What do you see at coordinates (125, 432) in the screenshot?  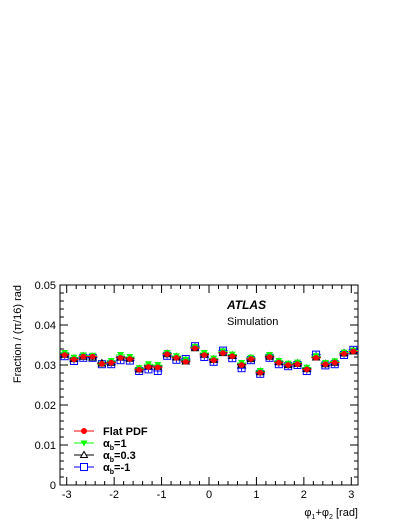 I see `legend-label-flat-pdf: Flat PDF` at bounding box center [125, 432].